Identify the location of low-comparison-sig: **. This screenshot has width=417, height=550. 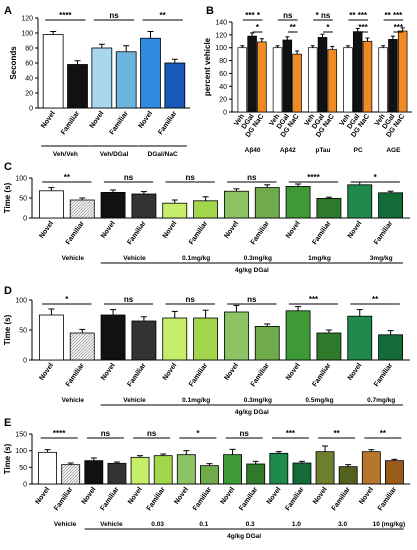
(293, 27).